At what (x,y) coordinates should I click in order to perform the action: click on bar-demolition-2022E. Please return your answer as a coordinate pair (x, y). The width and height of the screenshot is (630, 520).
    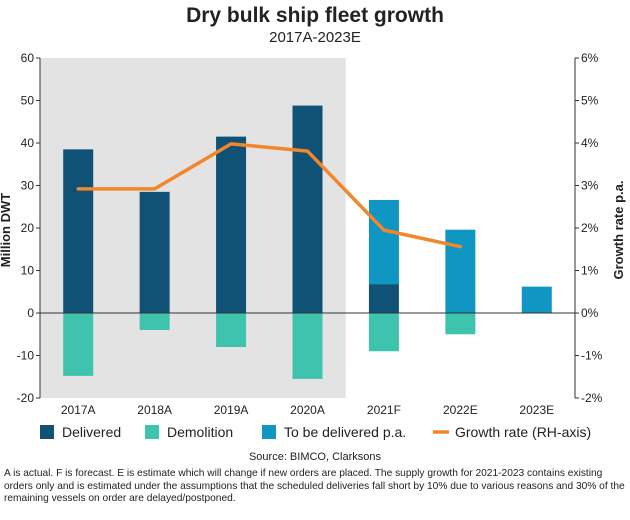
    Looking at the image, I should click on (460, 324).